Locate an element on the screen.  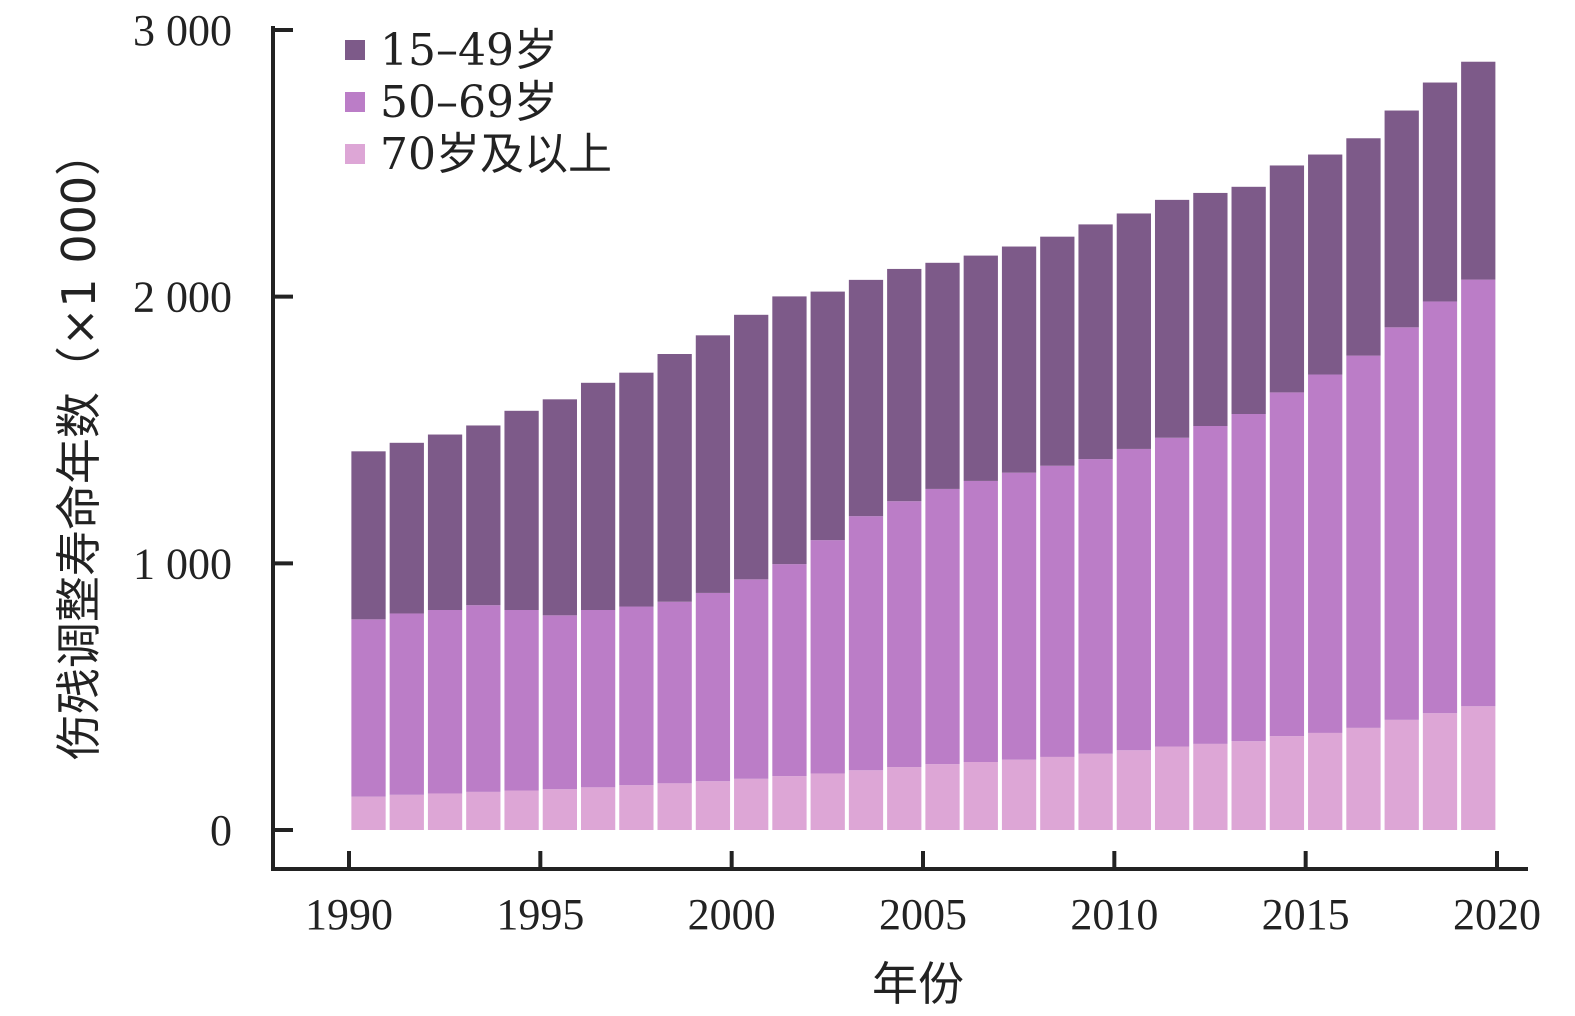
x-tick-label: 2015 is located at coordinates (1306, 914).